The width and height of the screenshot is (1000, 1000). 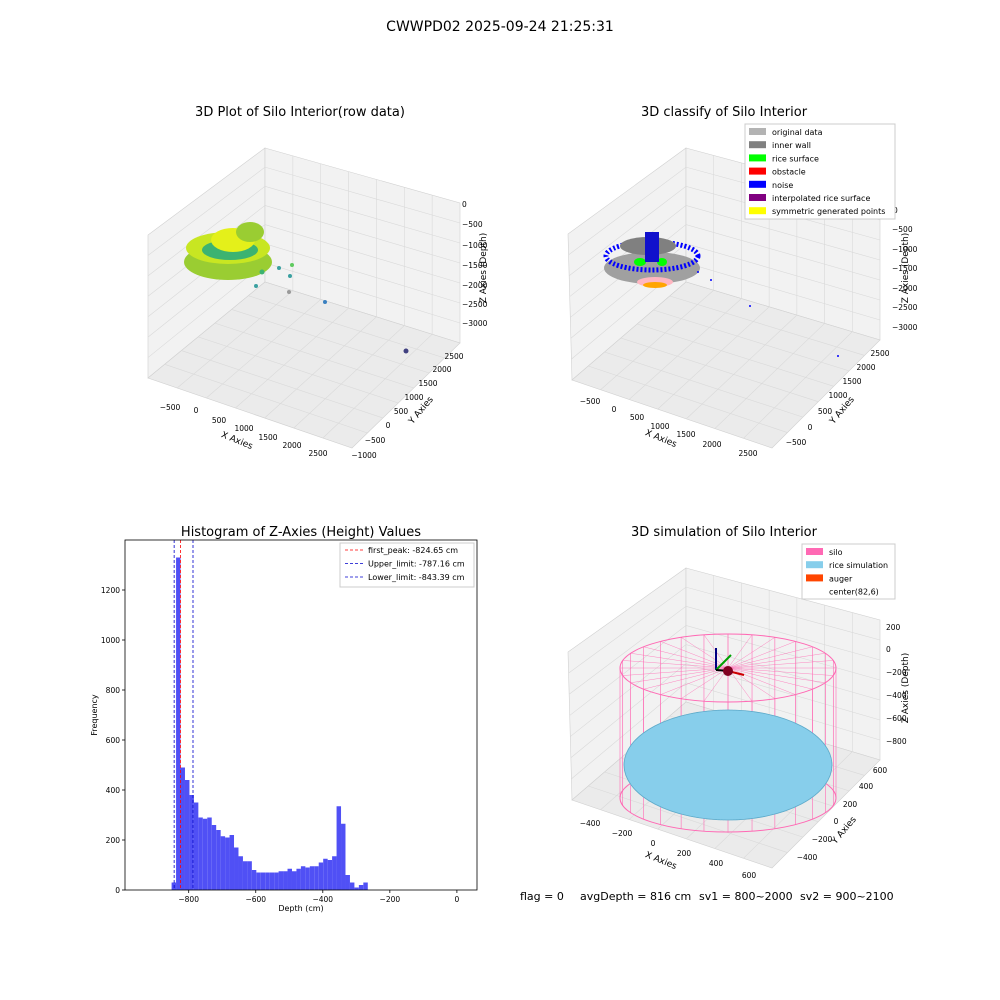 I want to click on legend-label: inner wall, so click(x=791, y=145).